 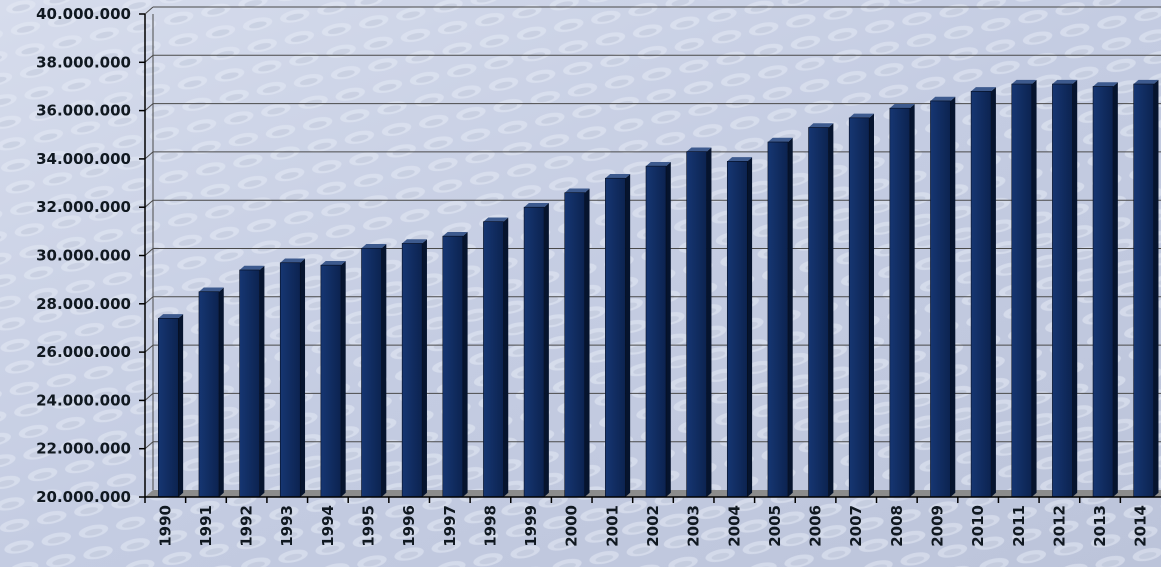 I want to click on y-tick-label: 26.000.000, so click(x=83, y=352).